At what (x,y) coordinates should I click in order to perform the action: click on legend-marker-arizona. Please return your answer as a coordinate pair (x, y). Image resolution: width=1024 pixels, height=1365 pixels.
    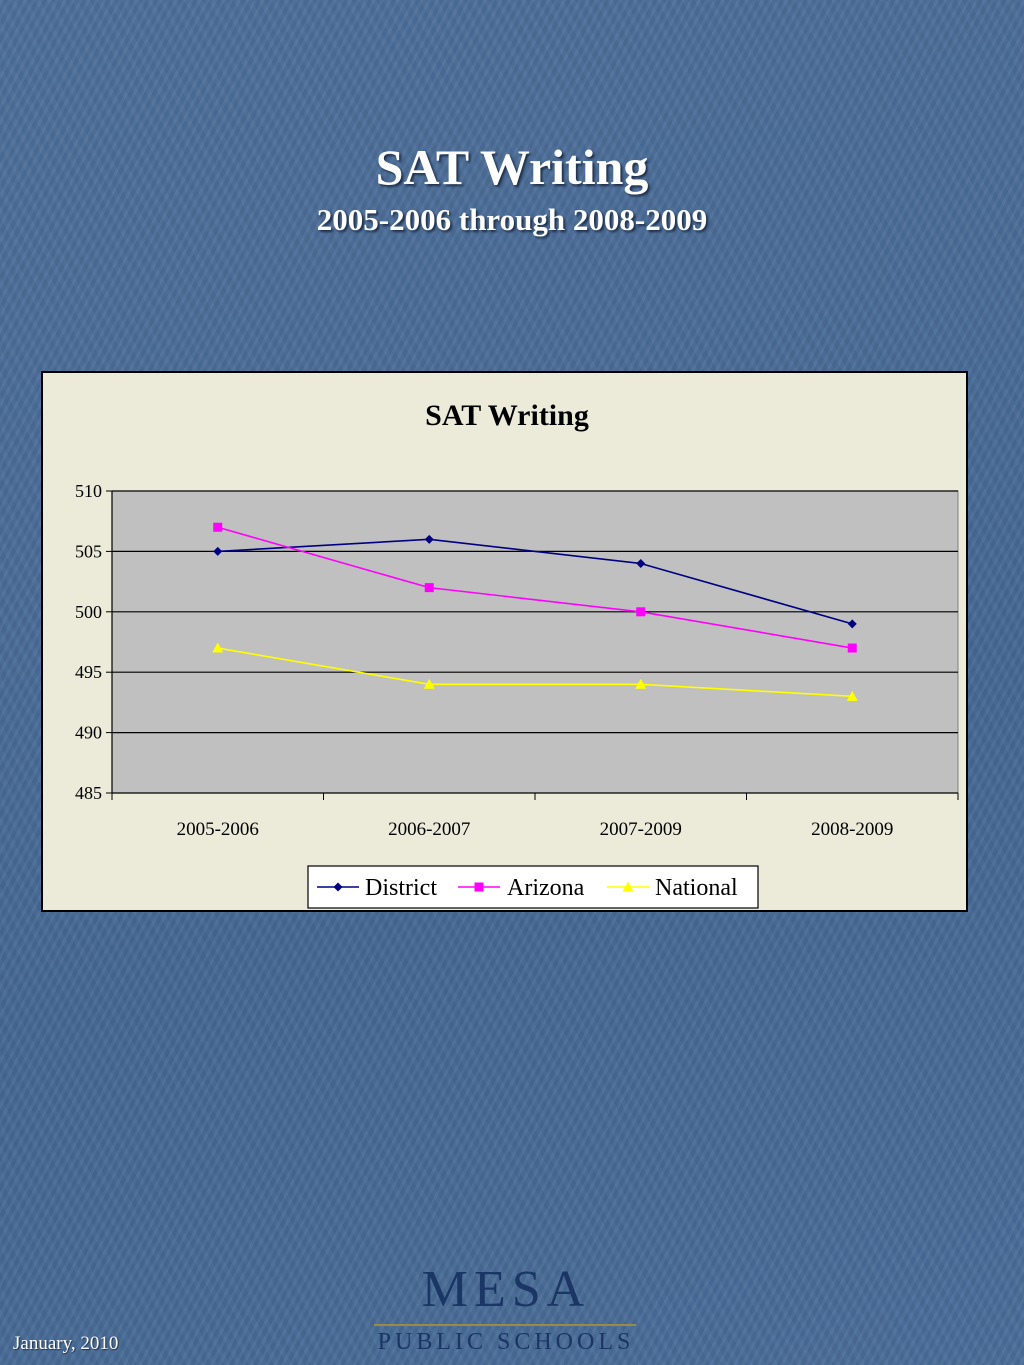
    Looking at the image, I should click on (479, 887).